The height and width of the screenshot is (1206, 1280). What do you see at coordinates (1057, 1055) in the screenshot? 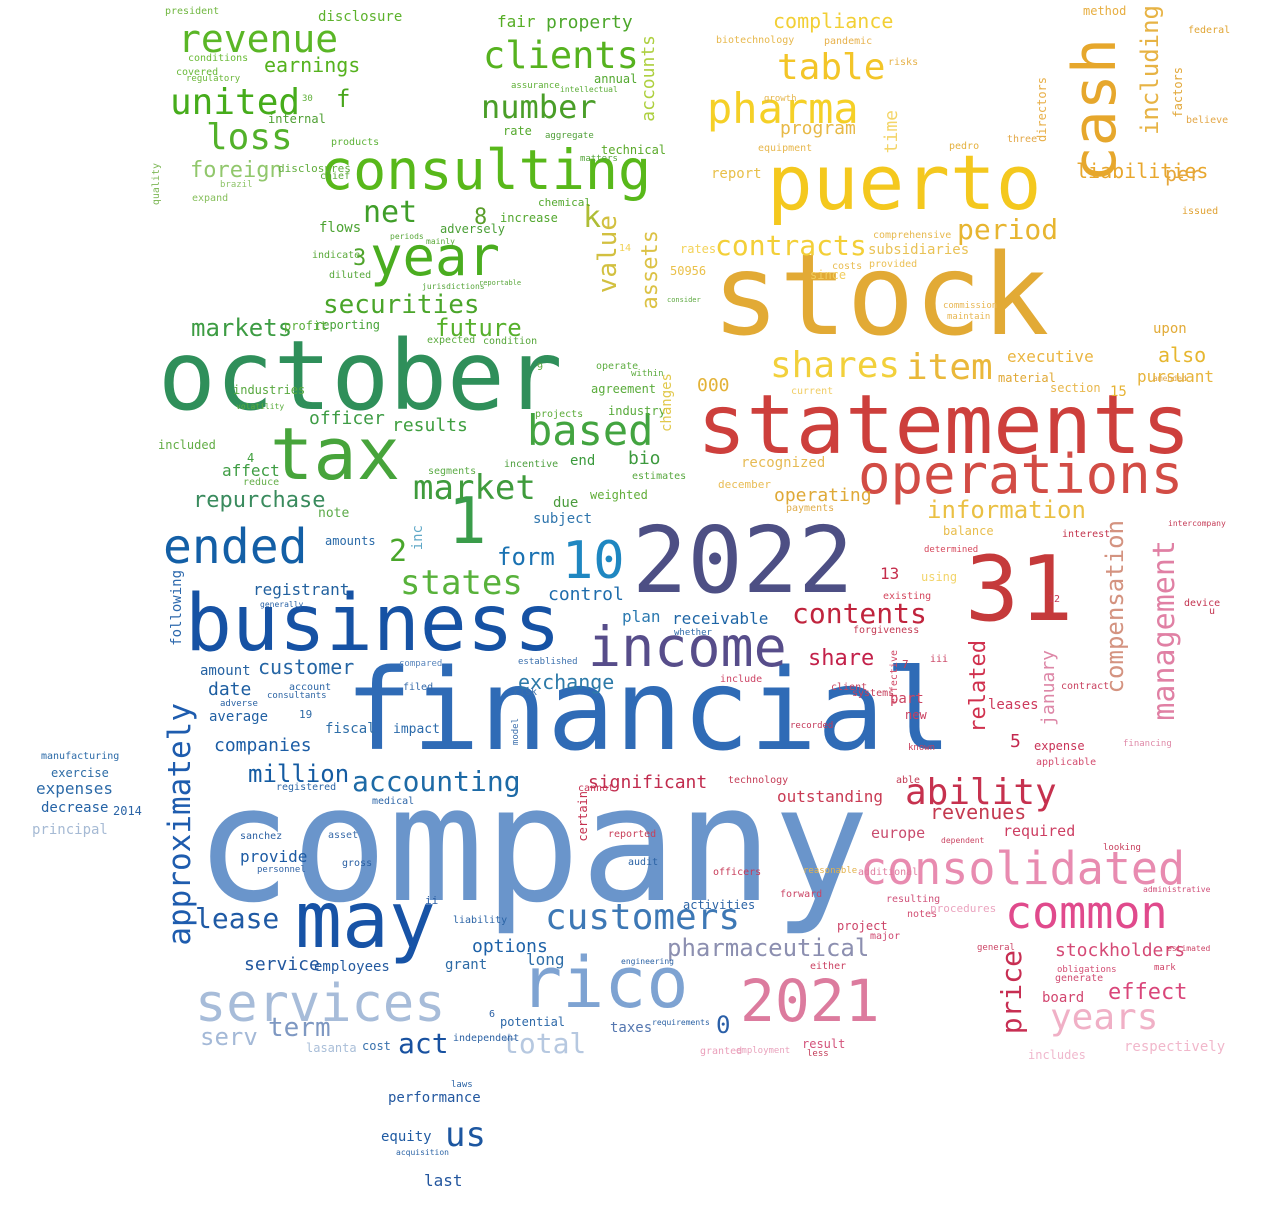
I see `word-includes: includes` at bounding box center [1057, 1055].